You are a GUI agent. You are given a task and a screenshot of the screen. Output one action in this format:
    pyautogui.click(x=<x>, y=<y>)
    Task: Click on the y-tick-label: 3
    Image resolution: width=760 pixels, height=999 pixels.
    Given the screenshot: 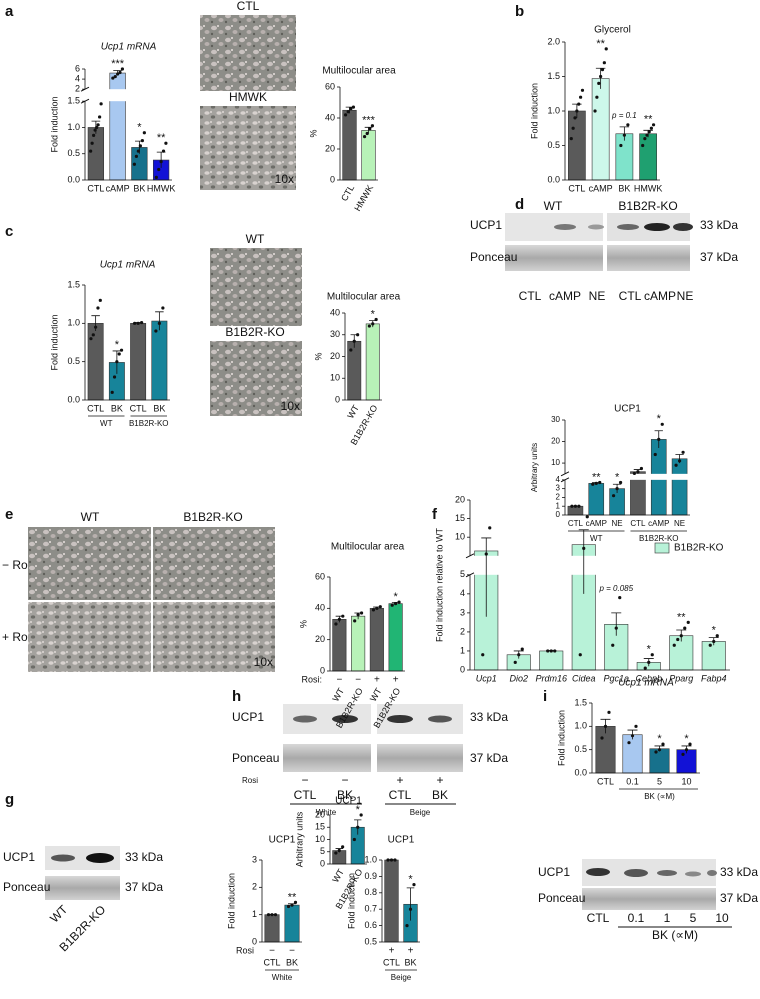 What is the action you would take?
    pyautogui.click(x=462, y=612)
    